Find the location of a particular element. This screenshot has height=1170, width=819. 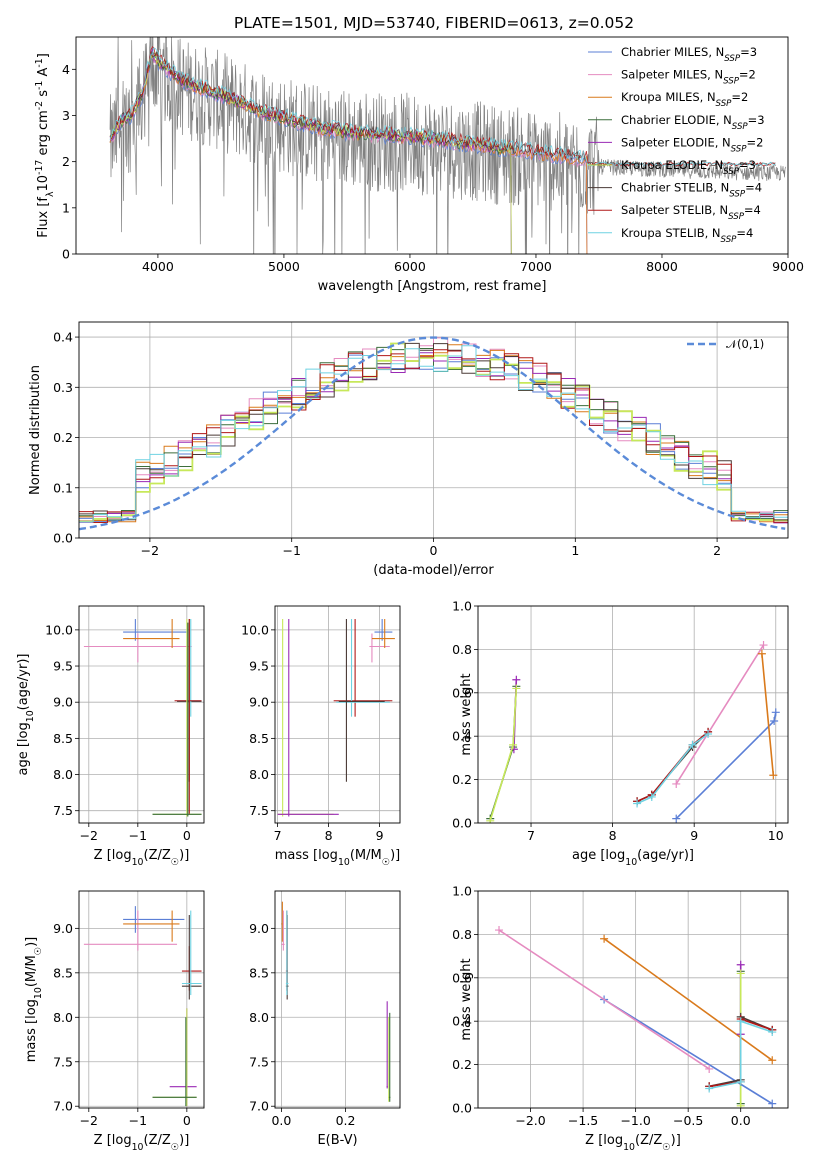

legend-label: Chabrier MILES, NSSP=3 is located at coordinates (689, 54).